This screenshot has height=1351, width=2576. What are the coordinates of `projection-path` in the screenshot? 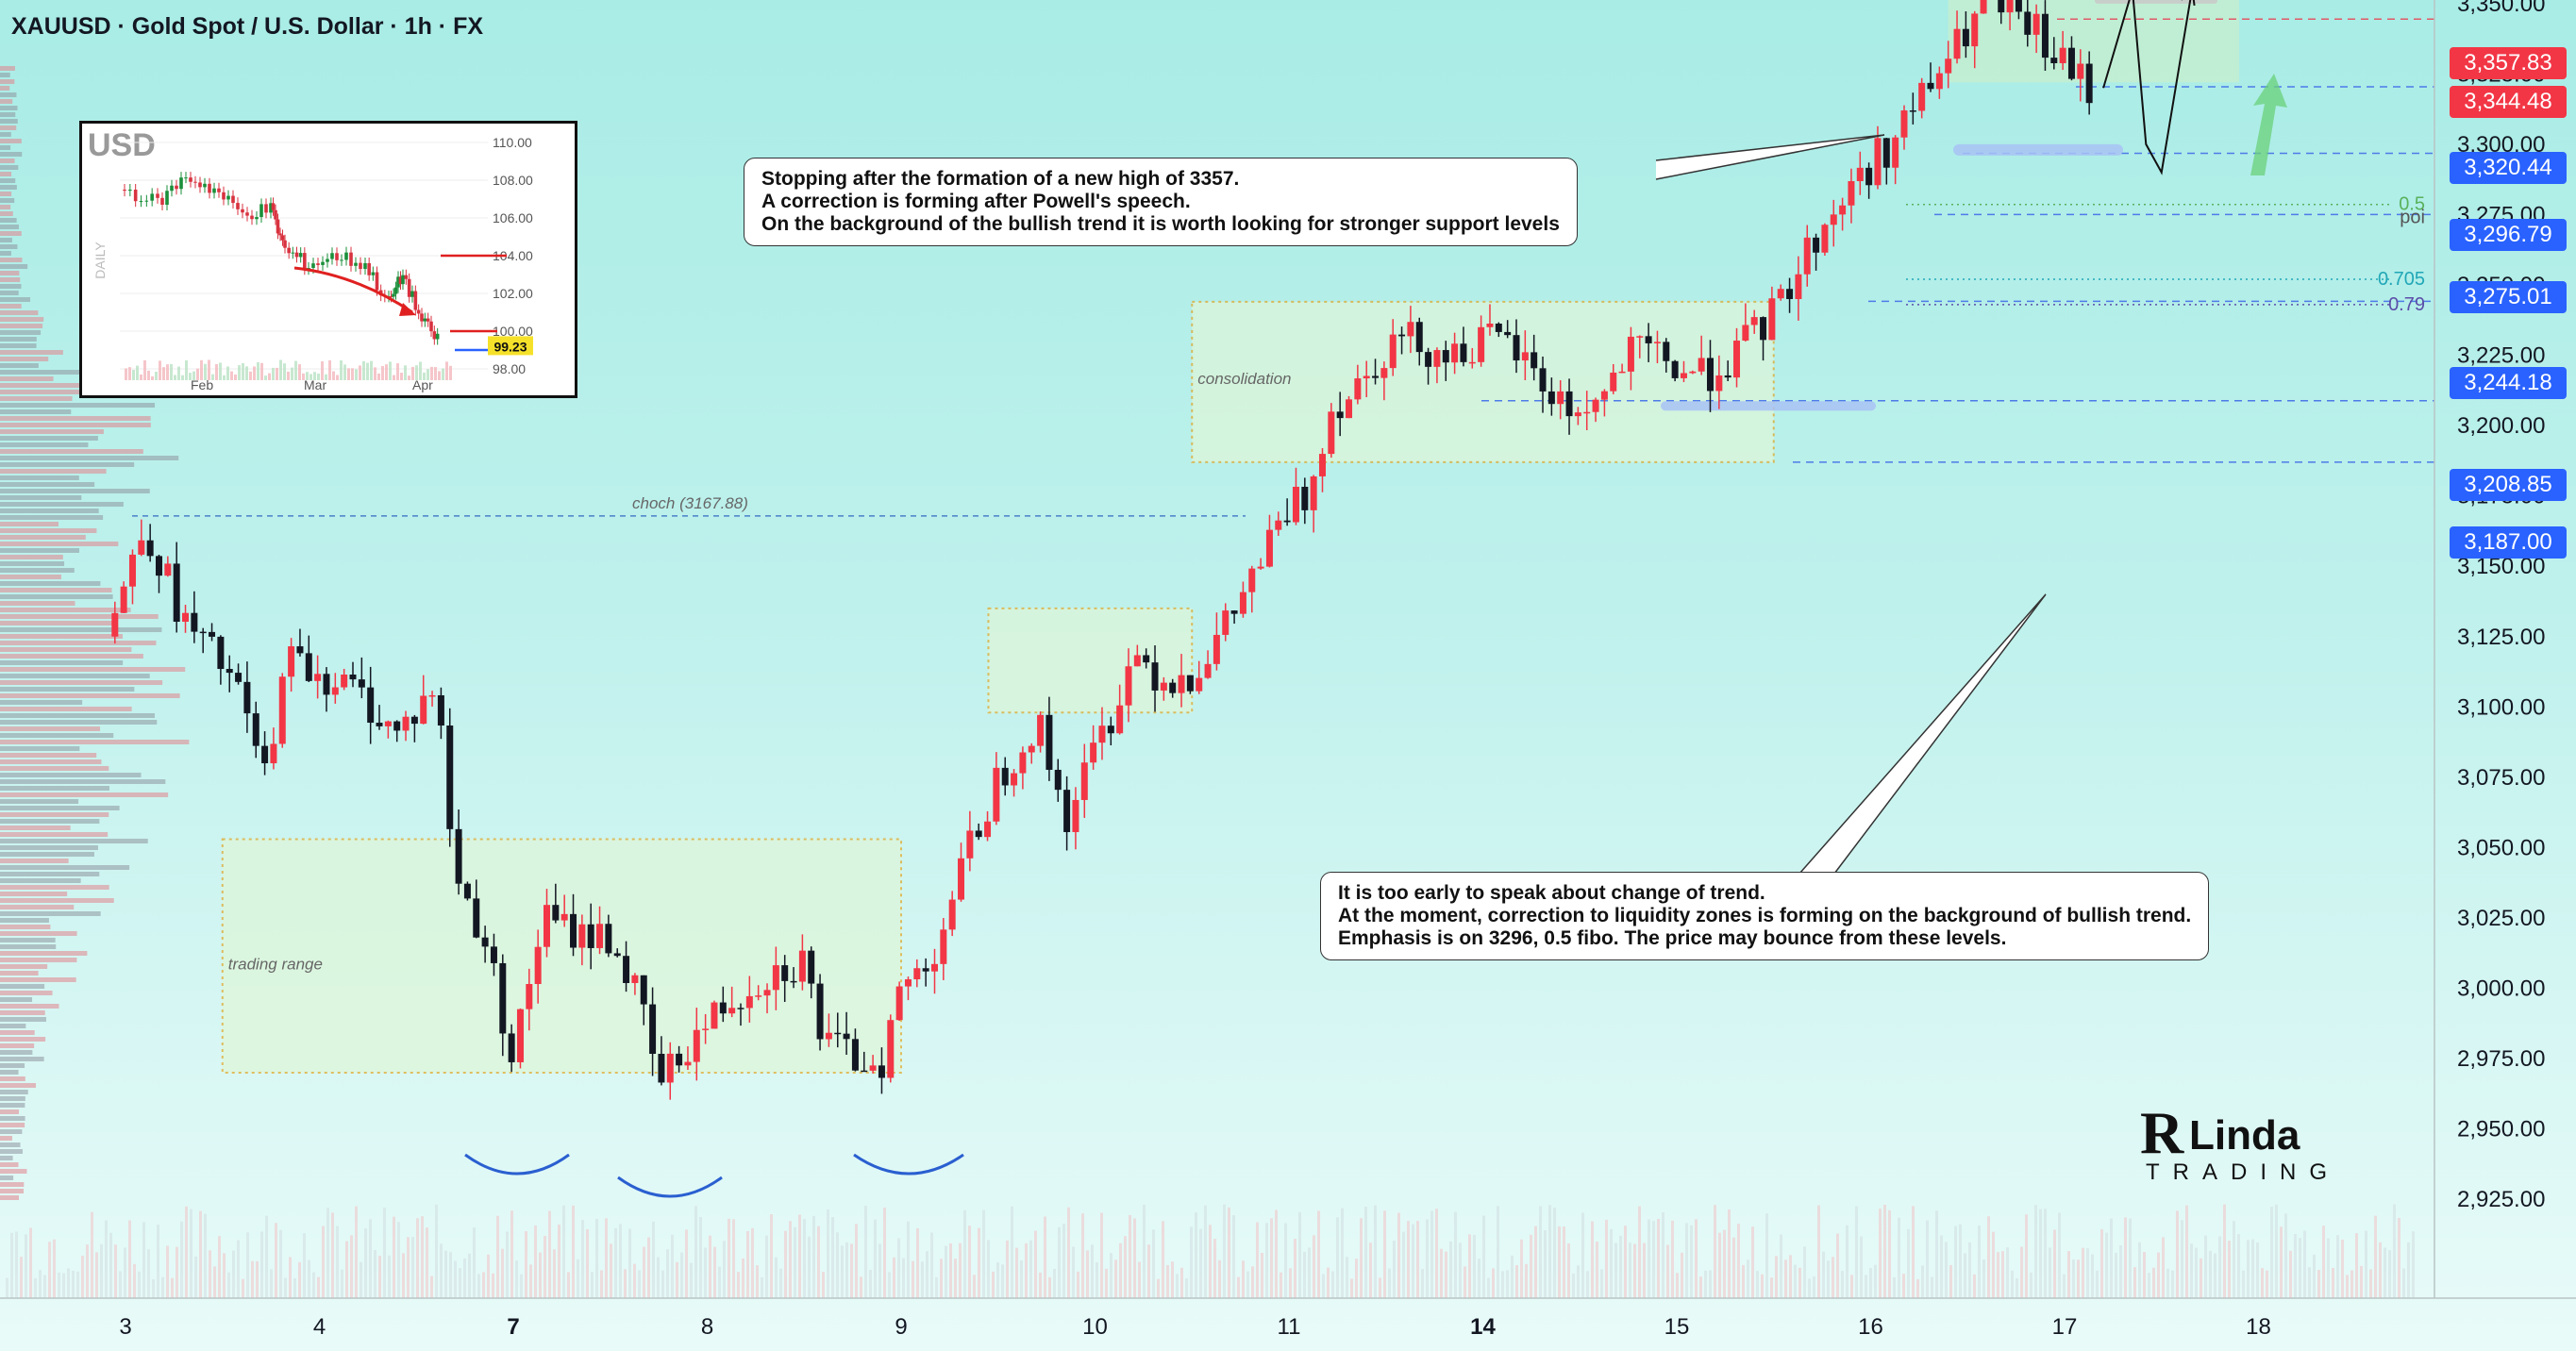 It's located at (2147, 88).